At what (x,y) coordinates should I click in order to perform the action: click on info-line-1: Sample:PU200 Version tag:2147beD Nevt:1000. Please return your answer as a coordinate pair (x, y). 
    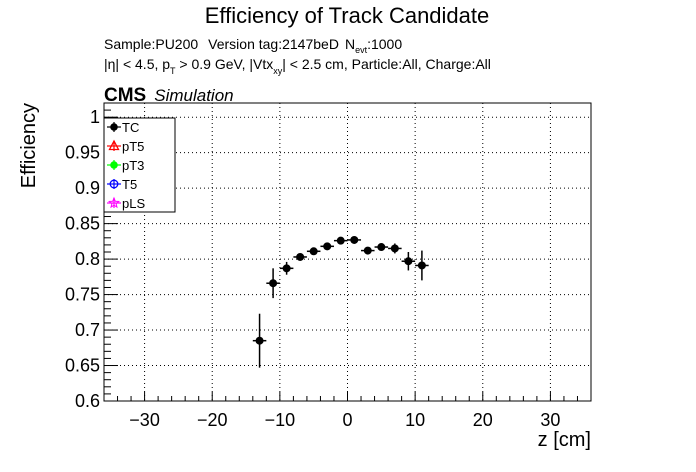
    Looking at the image, I should click on (253, 45).